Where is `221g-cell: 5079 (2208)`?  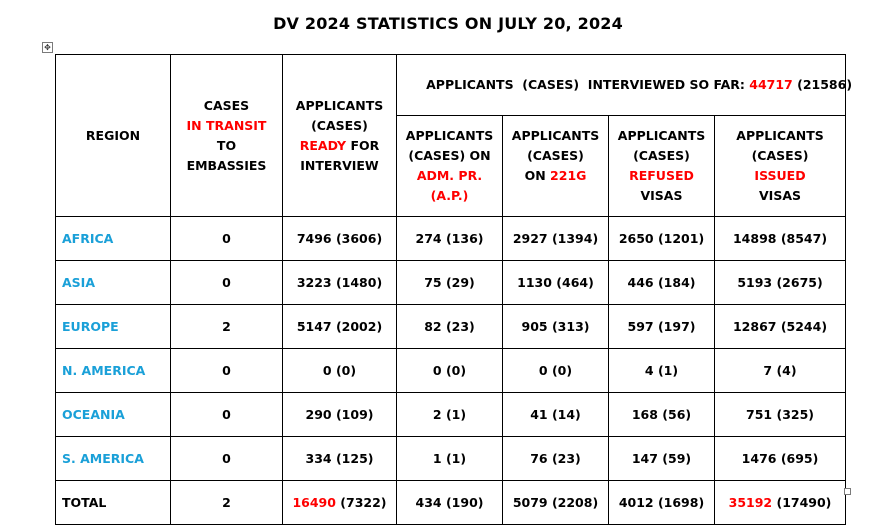 221g-cell: 5079 (2208) is located at coordinates (555, 502).